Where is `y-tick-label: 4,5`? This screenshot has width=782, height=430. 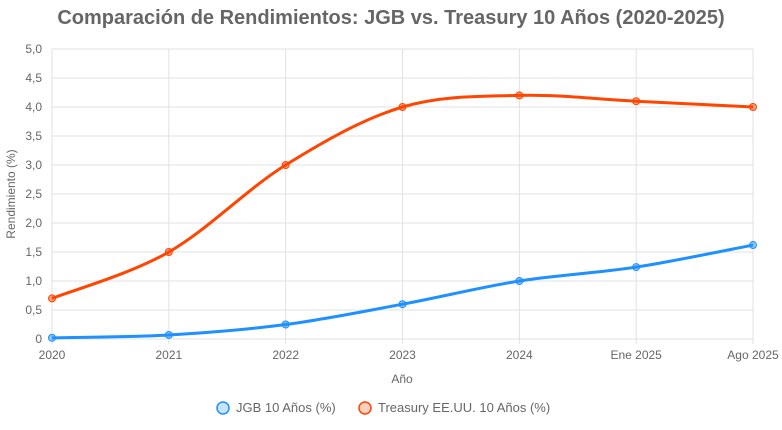
y-tick-label: 4,5 is located at coordinates (33, 78).